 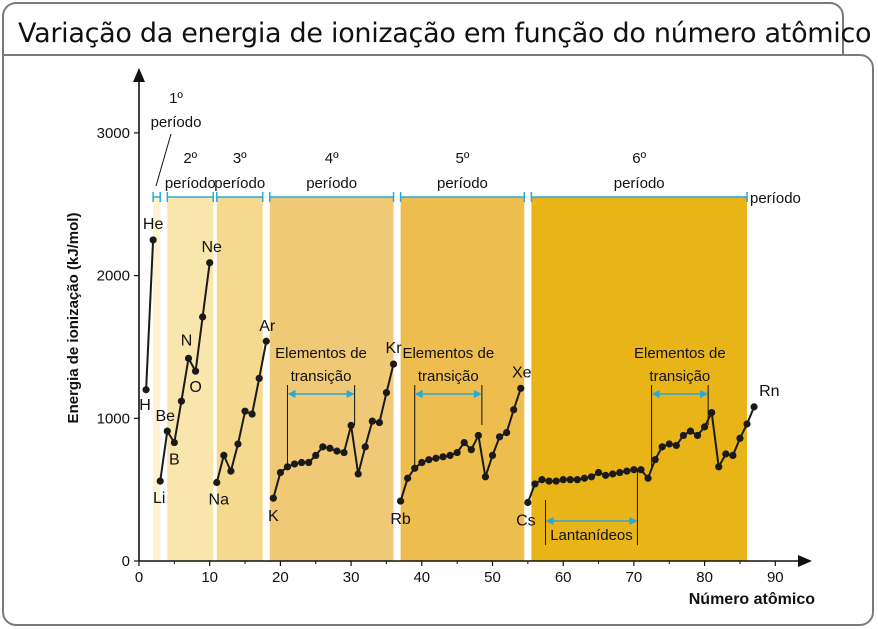 I want to click on x-tick-label: 10, so click(x=209, y=577).